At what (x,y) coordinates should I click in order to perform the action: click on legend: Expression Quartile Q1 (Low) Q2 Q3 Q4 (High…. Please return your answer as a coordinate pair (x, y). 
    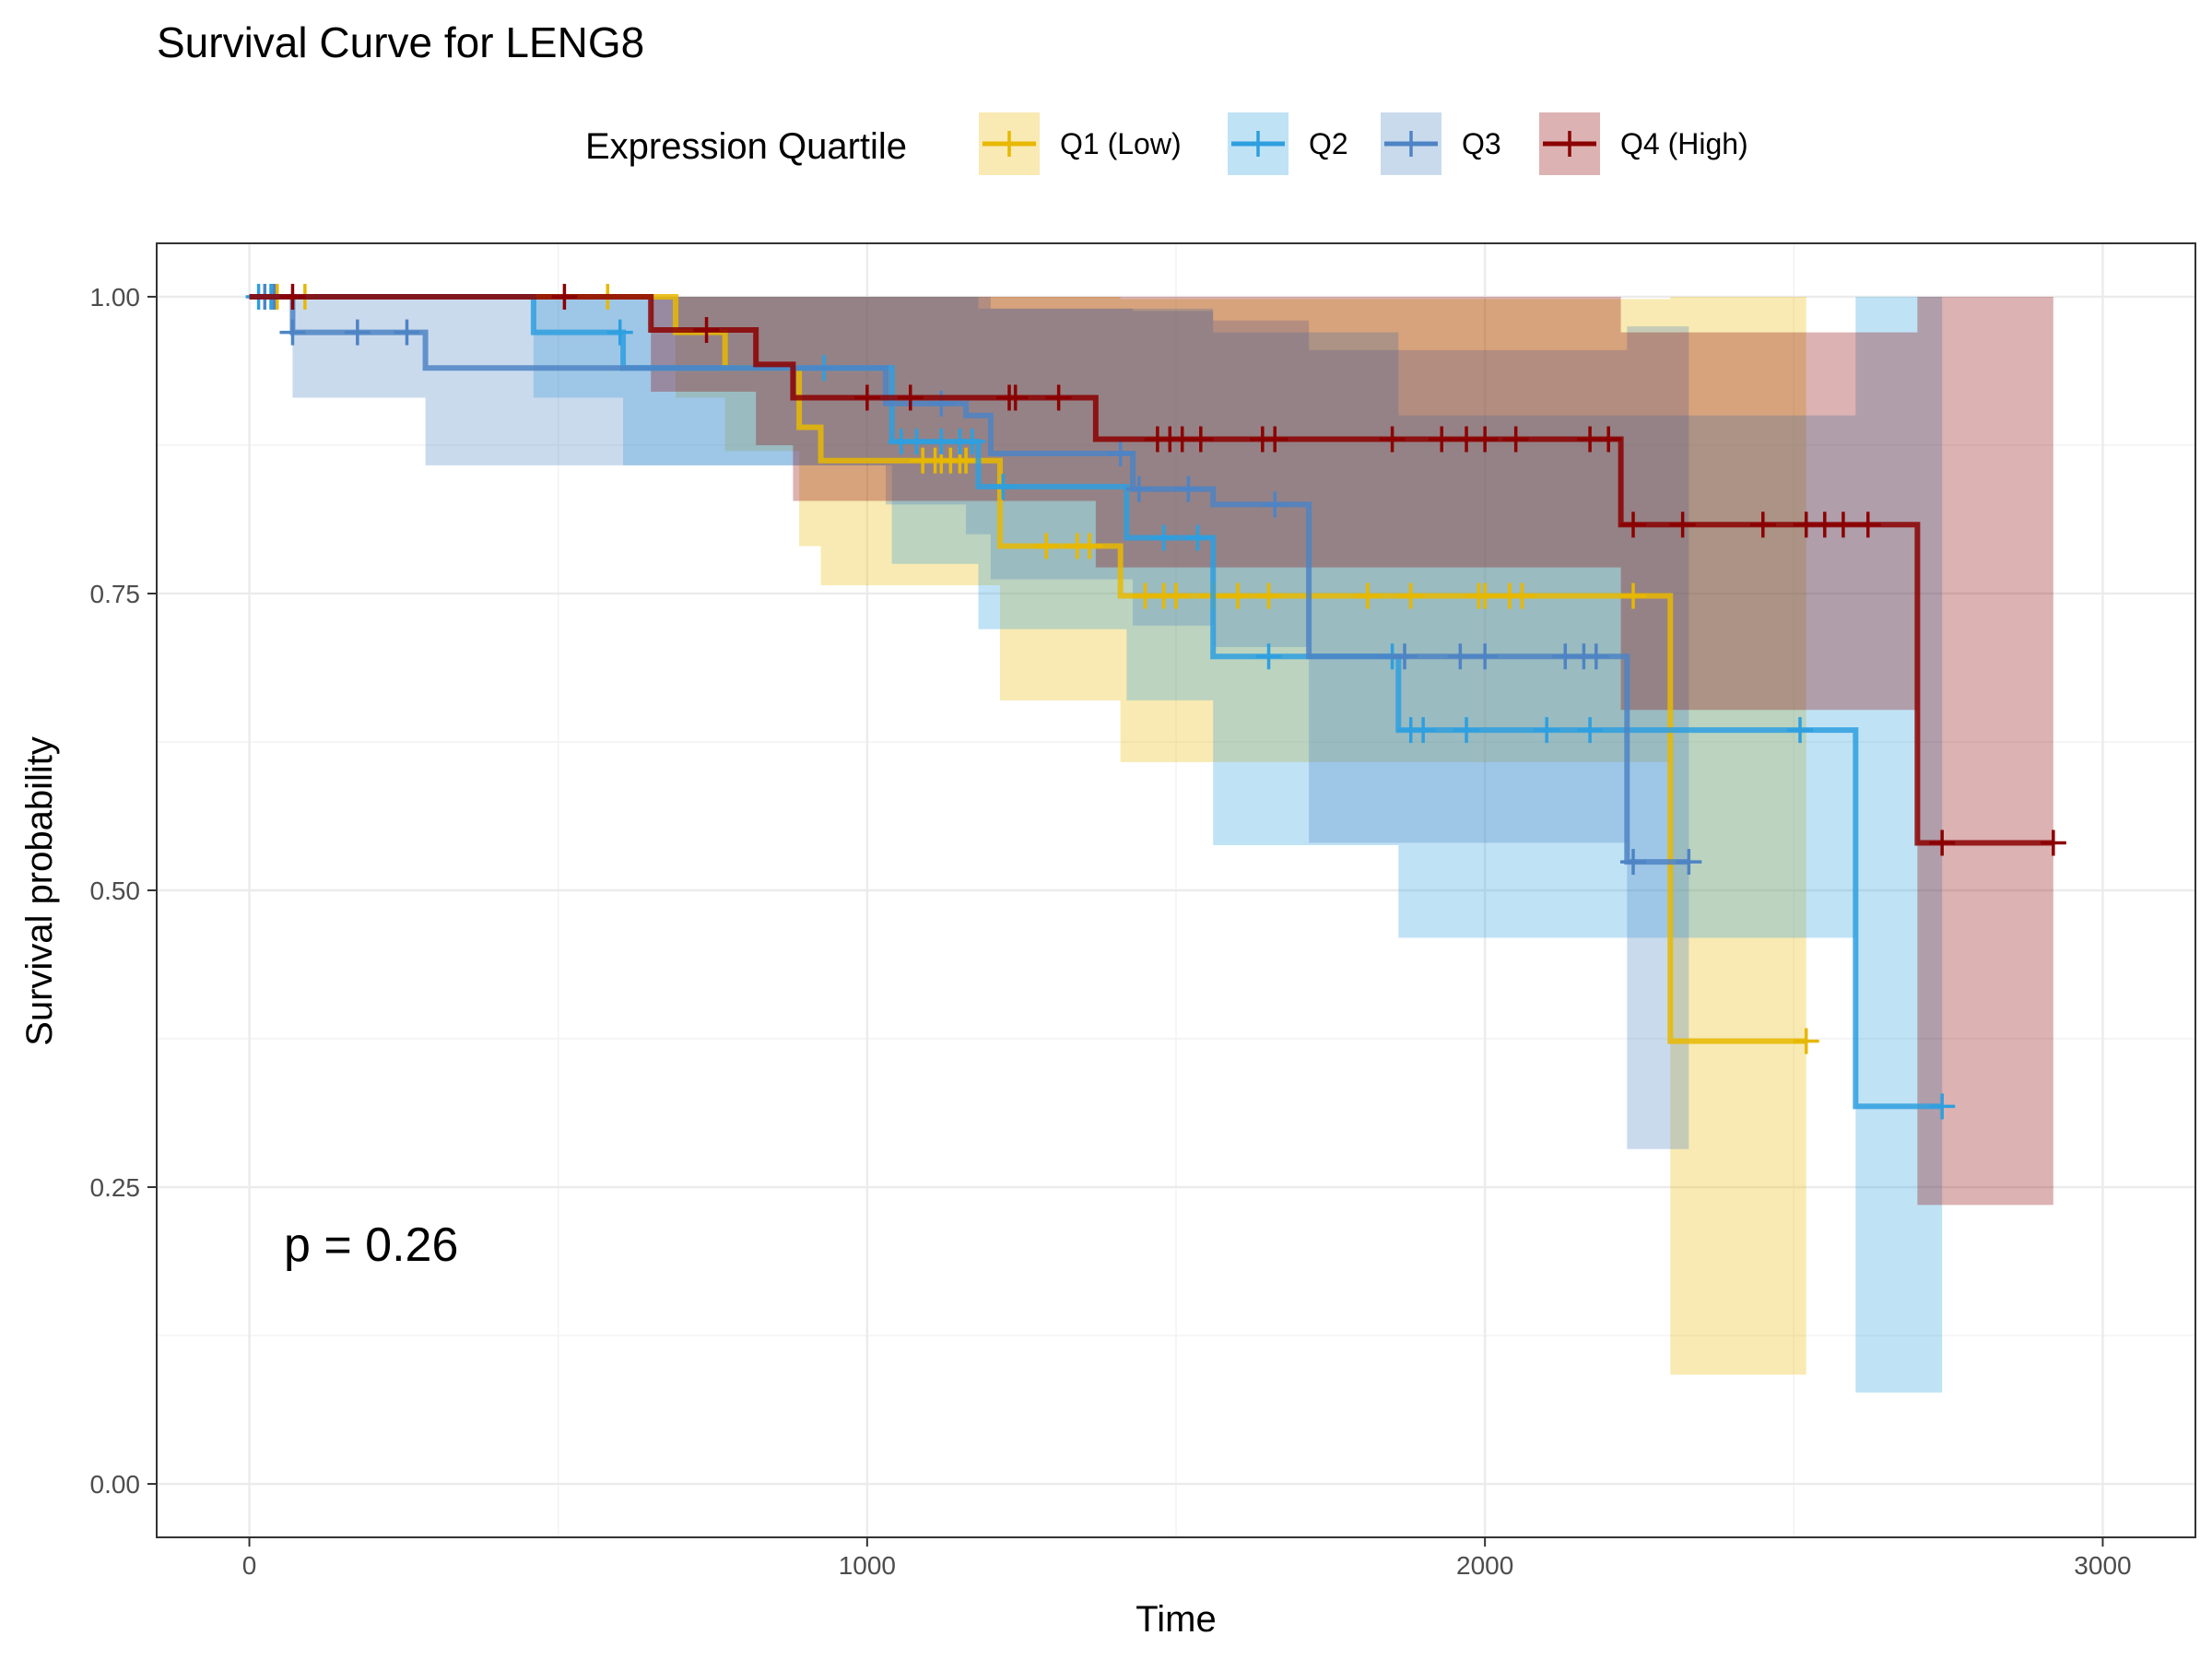
    Looking at the image, I should click on (1166, 143).